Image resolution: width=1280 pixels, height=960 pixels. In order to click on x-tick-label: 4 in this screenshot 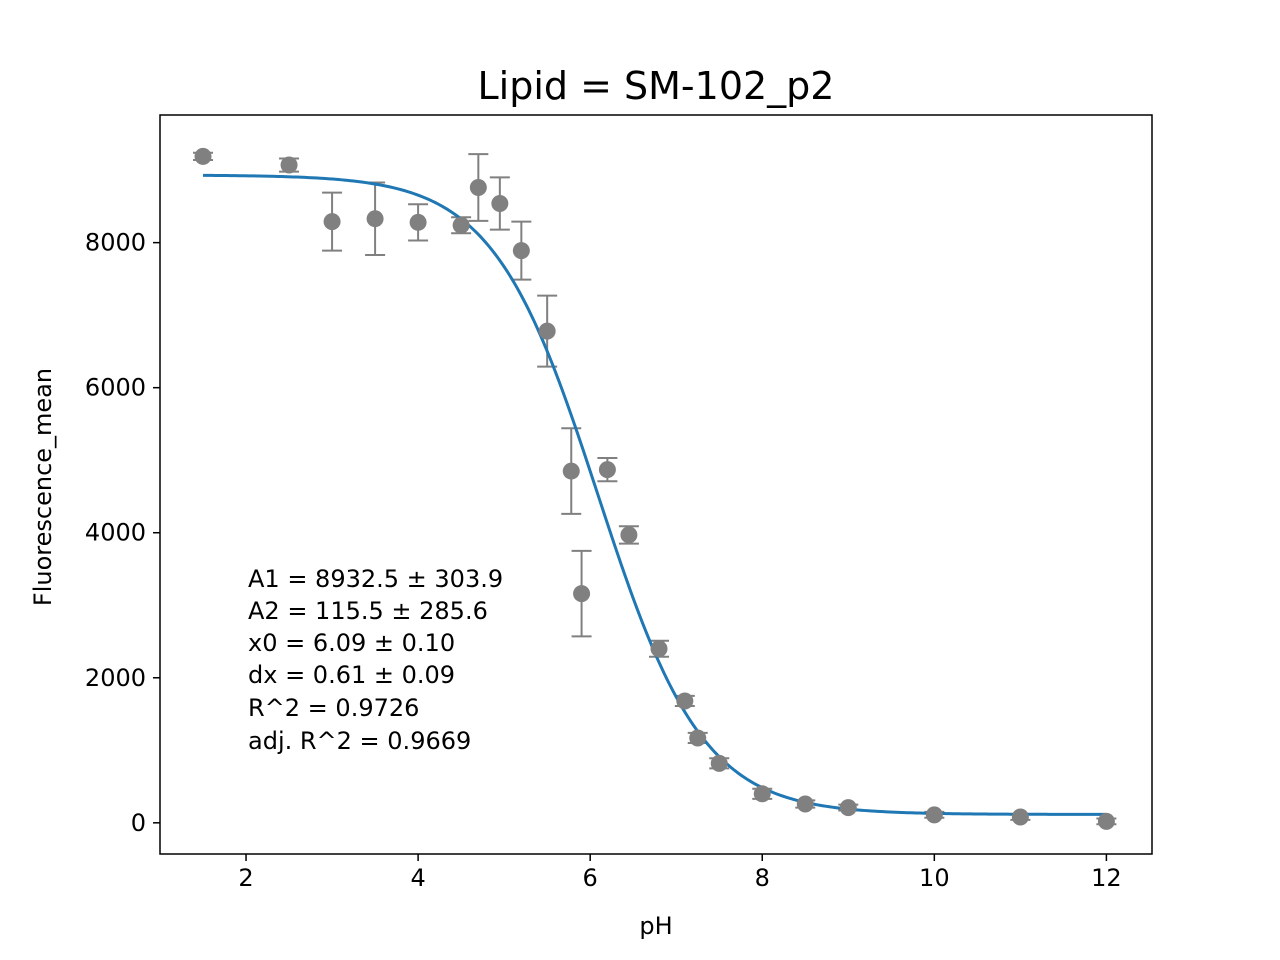, I will do `click(417, 878)`.